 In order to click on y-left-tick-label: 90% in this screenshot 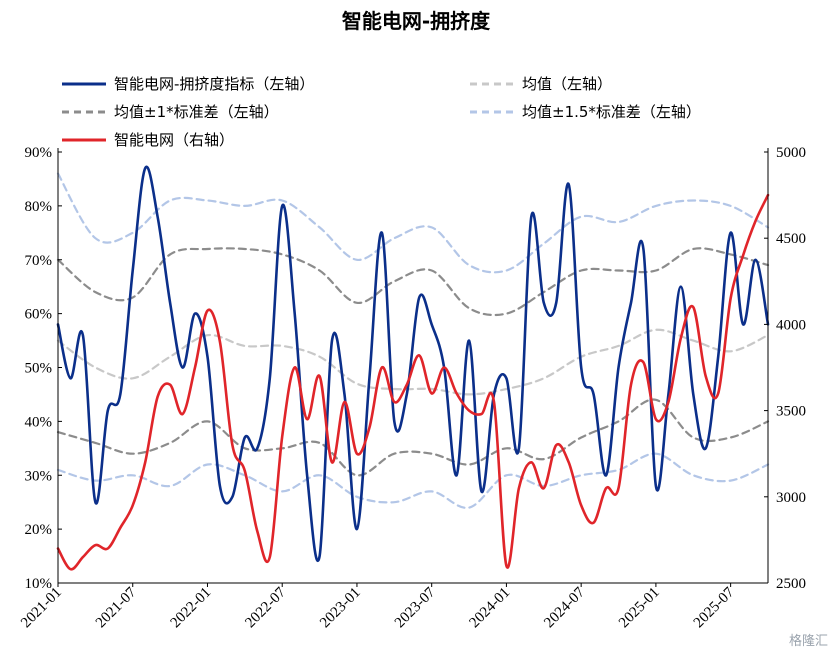, I will do `click(39, 153)`.